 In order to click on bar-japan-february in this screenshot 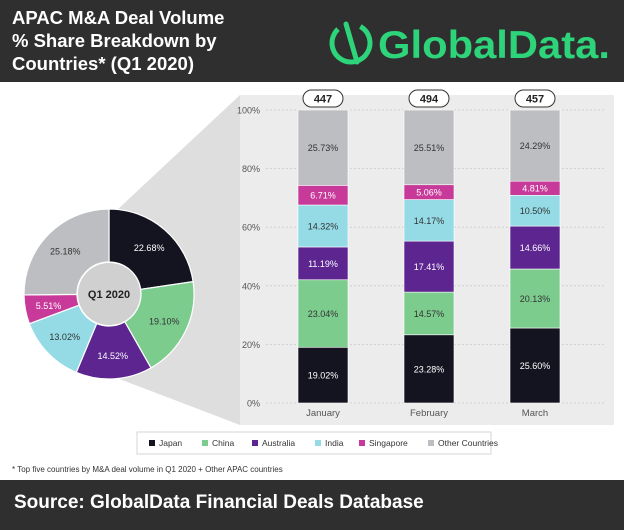, I will do `click(429, 369)`.